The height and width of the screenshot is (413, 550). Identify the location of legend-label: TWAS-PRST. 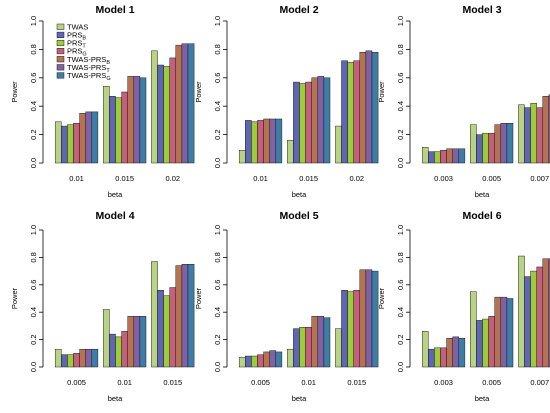
(88, 68).